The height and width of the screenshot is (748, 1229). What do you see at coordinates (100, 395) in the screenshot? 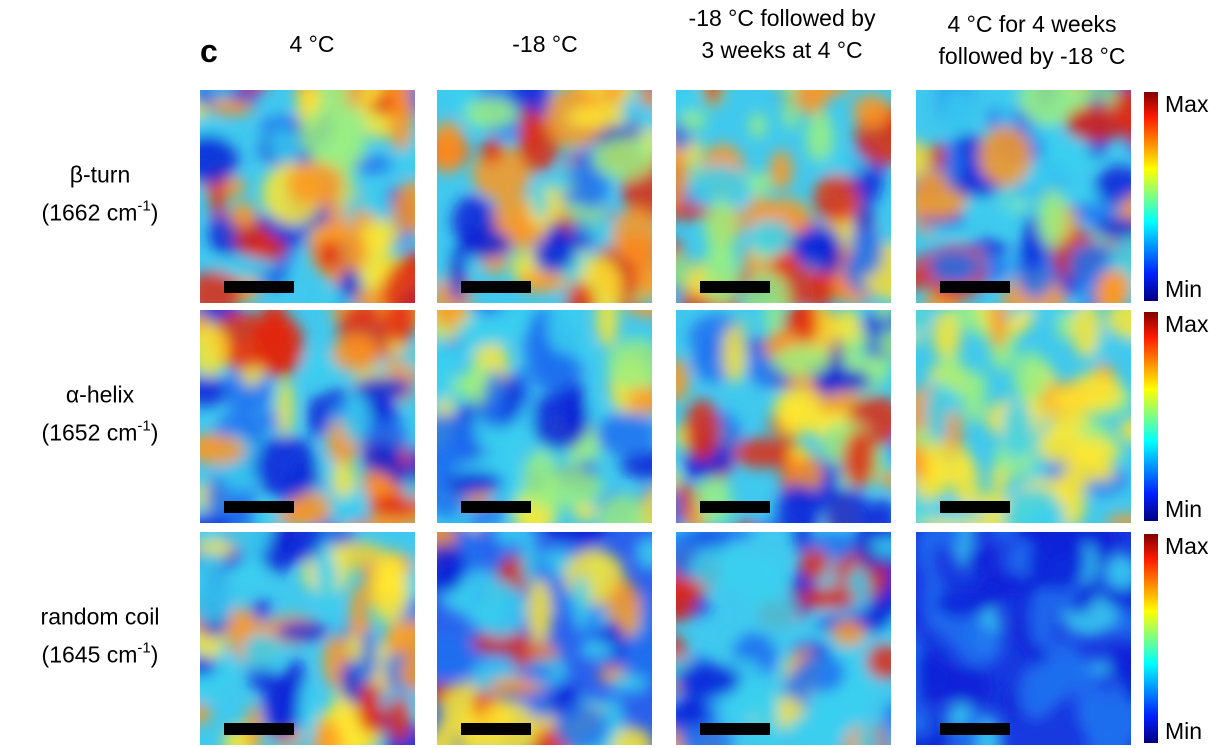
I see `row-name: α-helix` at bounding box center [100, 395].